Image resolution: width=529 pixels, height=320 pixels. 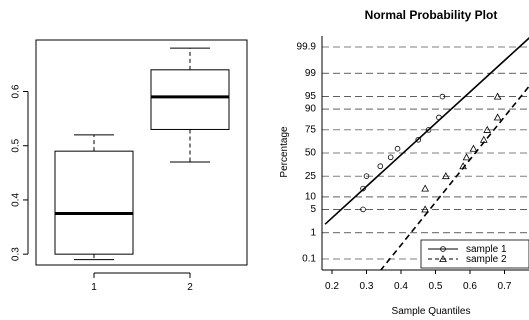 I want to click on box-y-tick-label: 0.5, so click(x=16, y=145).